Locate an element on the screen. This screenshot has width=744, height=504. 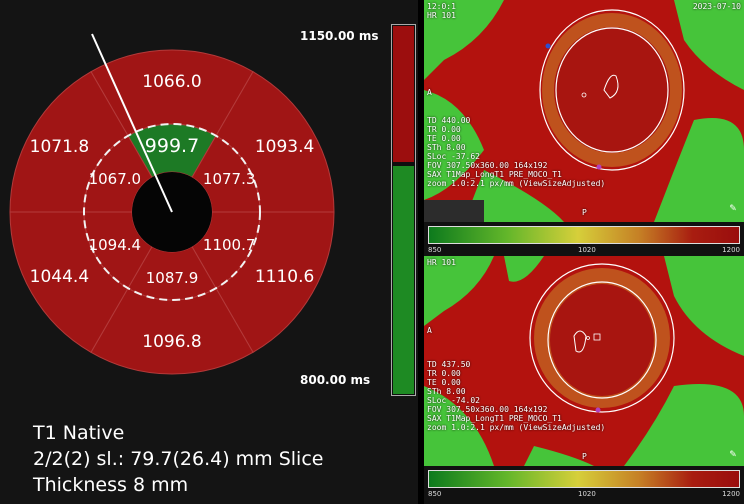
time-label: 12:0:1 is located at coordinates (441, 6).